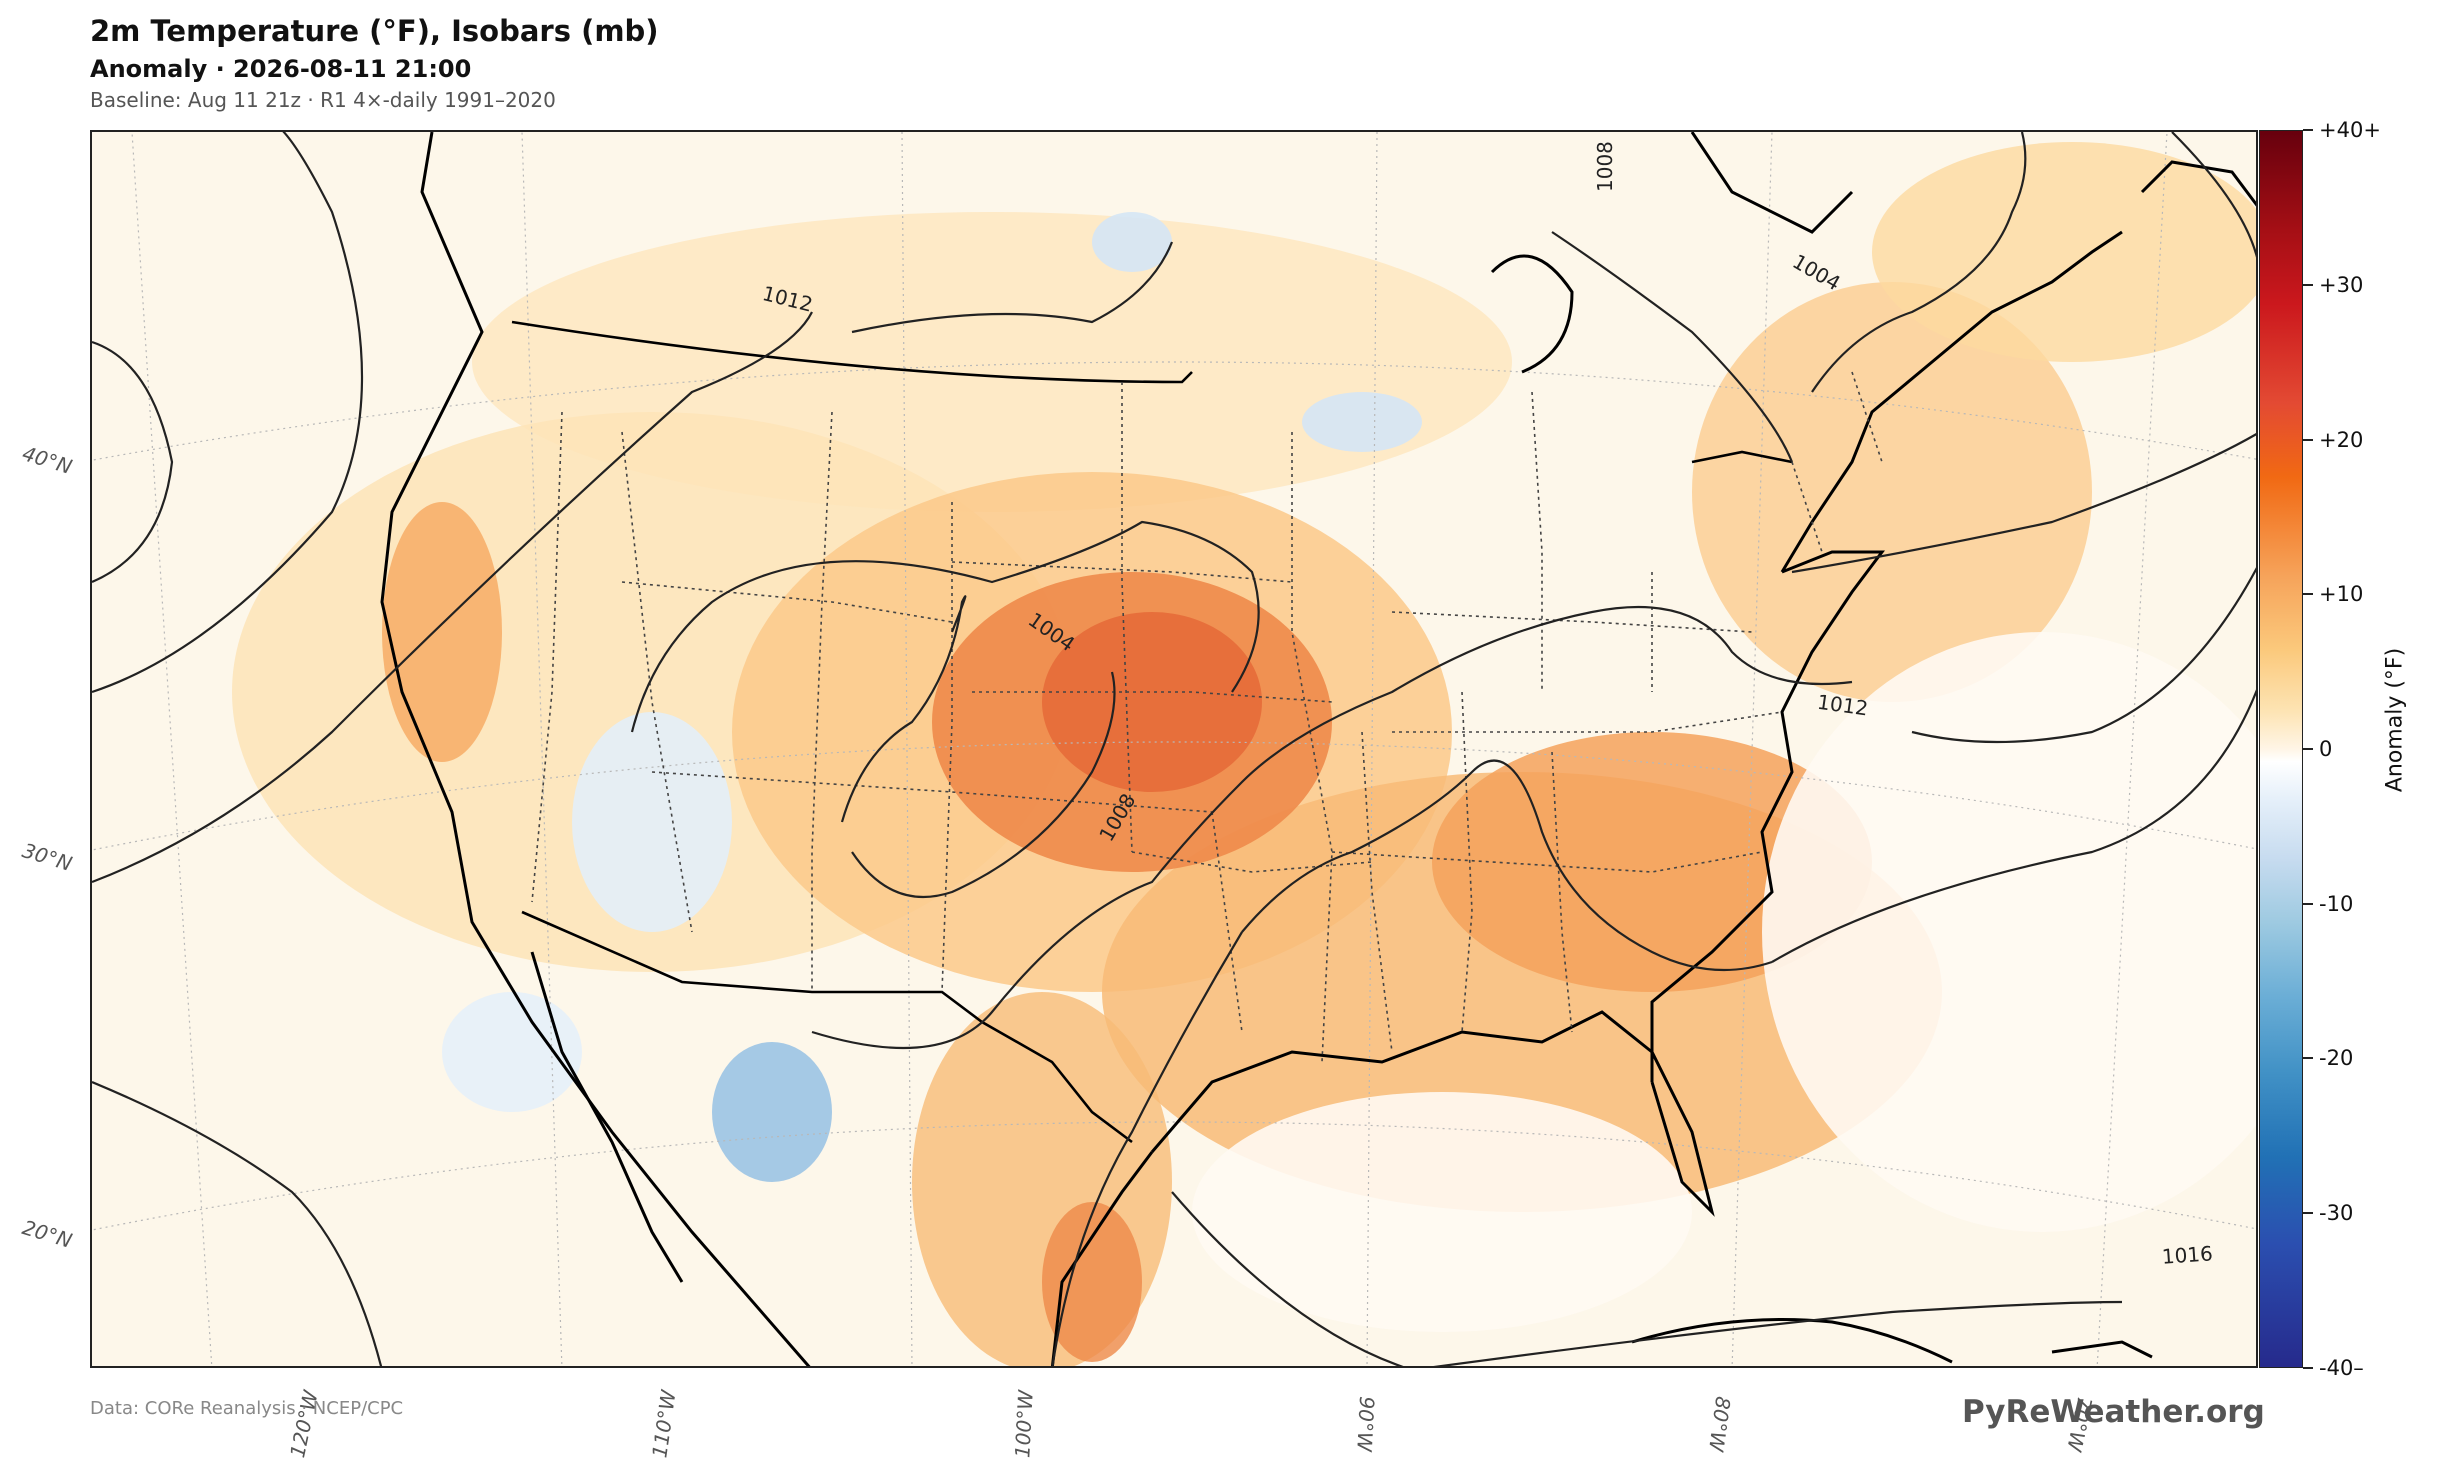 The height and width of the screenshot is (1478, 2450). What do you see at coordinates (2395, 720) in the screenshot?
I see `colorbar-title: Anomaly (°F)` at bounding box center [2395, 720].